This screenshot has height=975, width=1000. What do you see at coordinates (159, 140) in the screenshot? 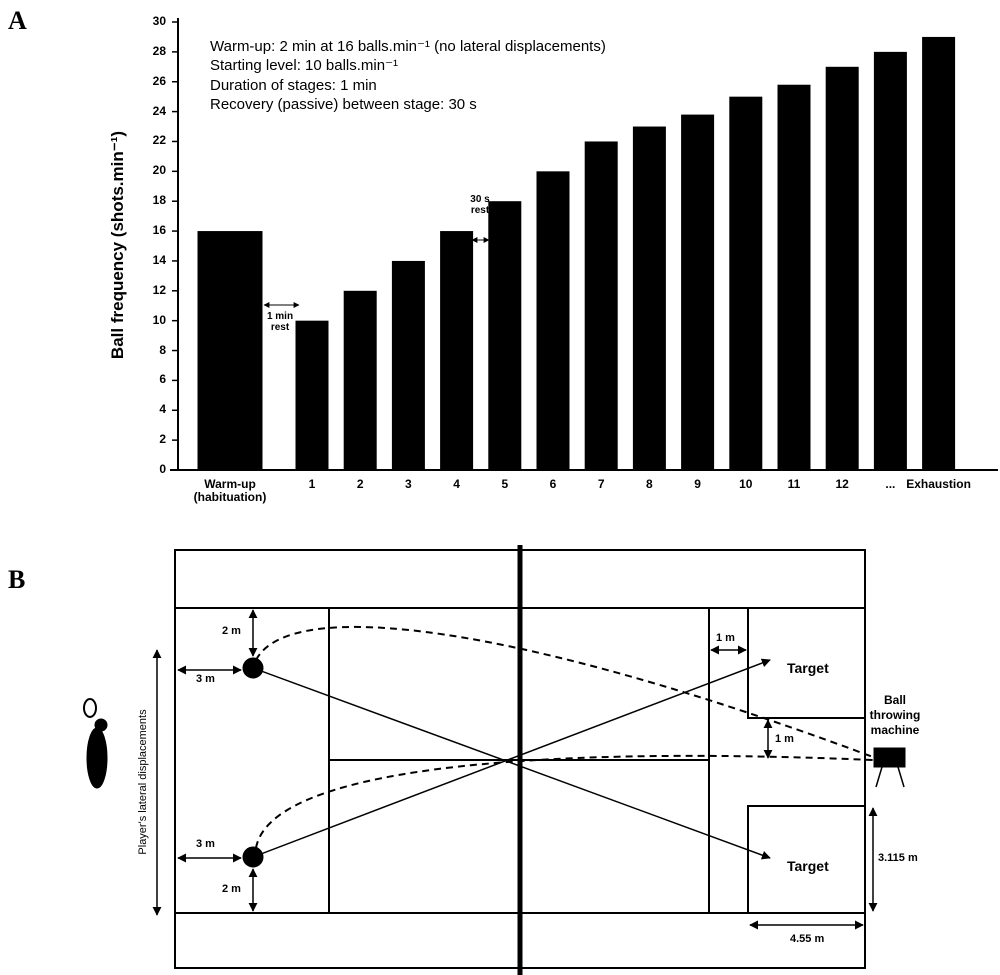
I see `y-tick-label: 22` at bounding box center [159, 140].